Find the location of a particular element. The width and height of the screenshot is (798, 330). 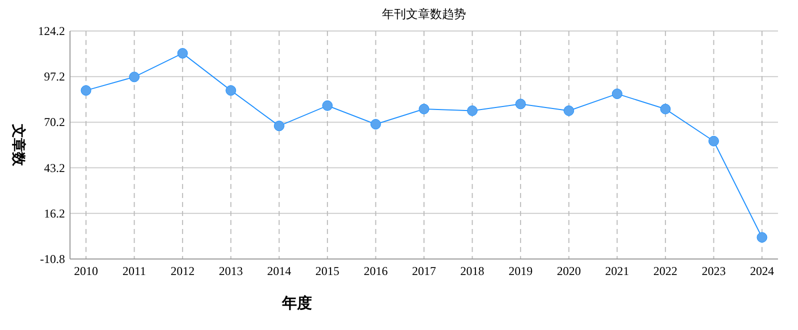

y-tick-label: 124.2 is located at coordinates (51, 31).